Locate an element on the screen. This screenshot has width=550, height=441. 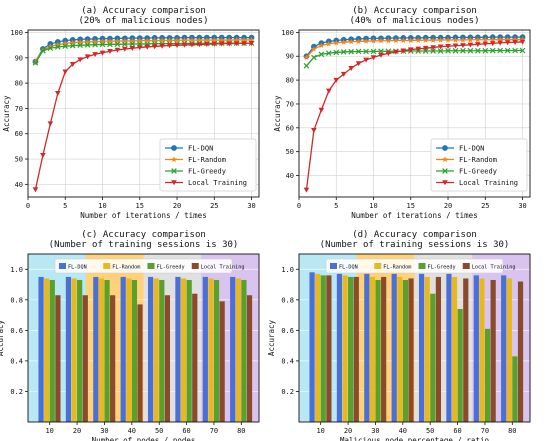
chart-title-2-line-1: (Number of training sessions is 30) is located at coordinates (144, 245).